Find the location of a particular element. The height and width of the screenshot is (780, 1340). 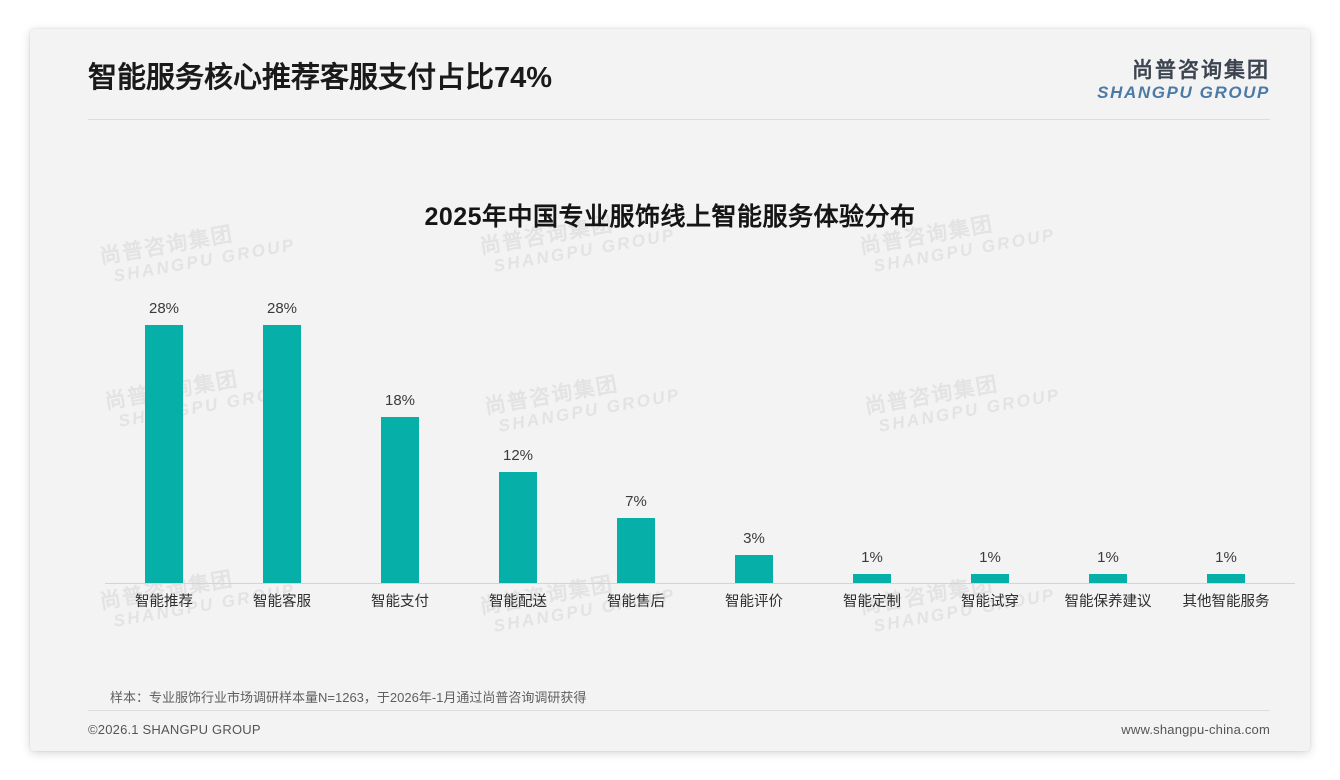

x-axis-label: 其他智能服务 is located at coordinates (1226, 602).